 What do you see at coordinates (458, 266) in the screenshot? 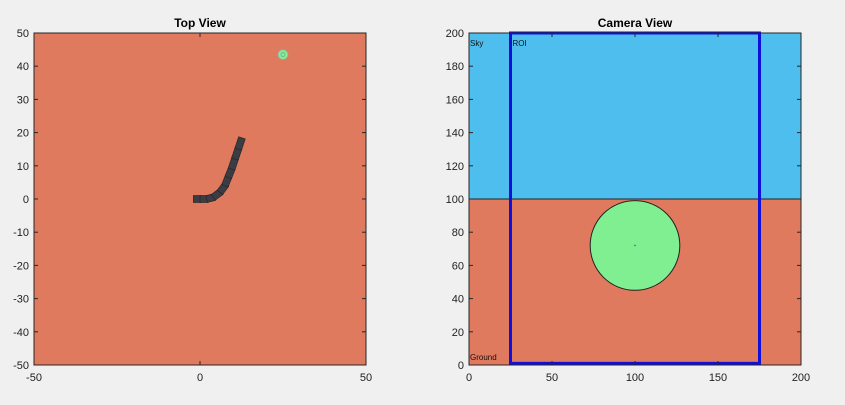
I see `camera-view-y-tick-label: 60` at bounding box center [458, 266].